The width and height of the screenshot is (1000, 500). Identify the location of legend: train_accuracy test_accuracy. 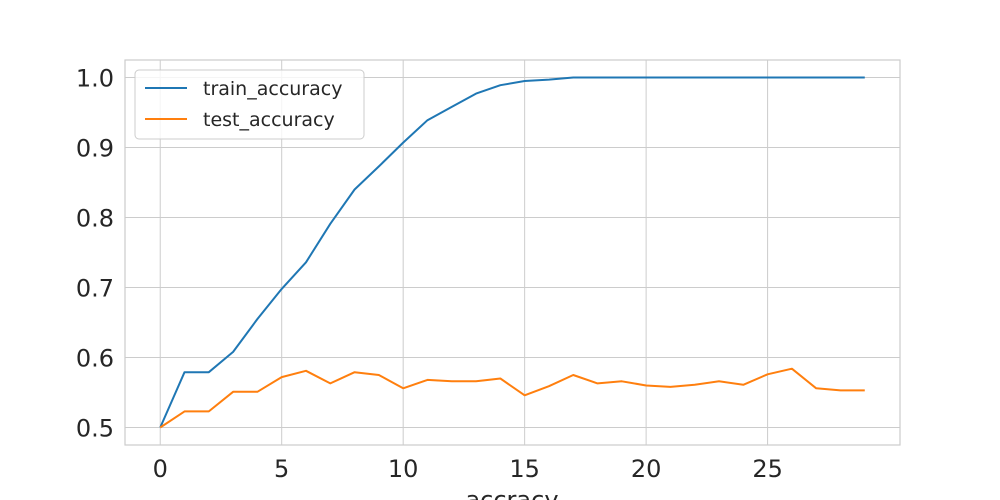
(249, 104).